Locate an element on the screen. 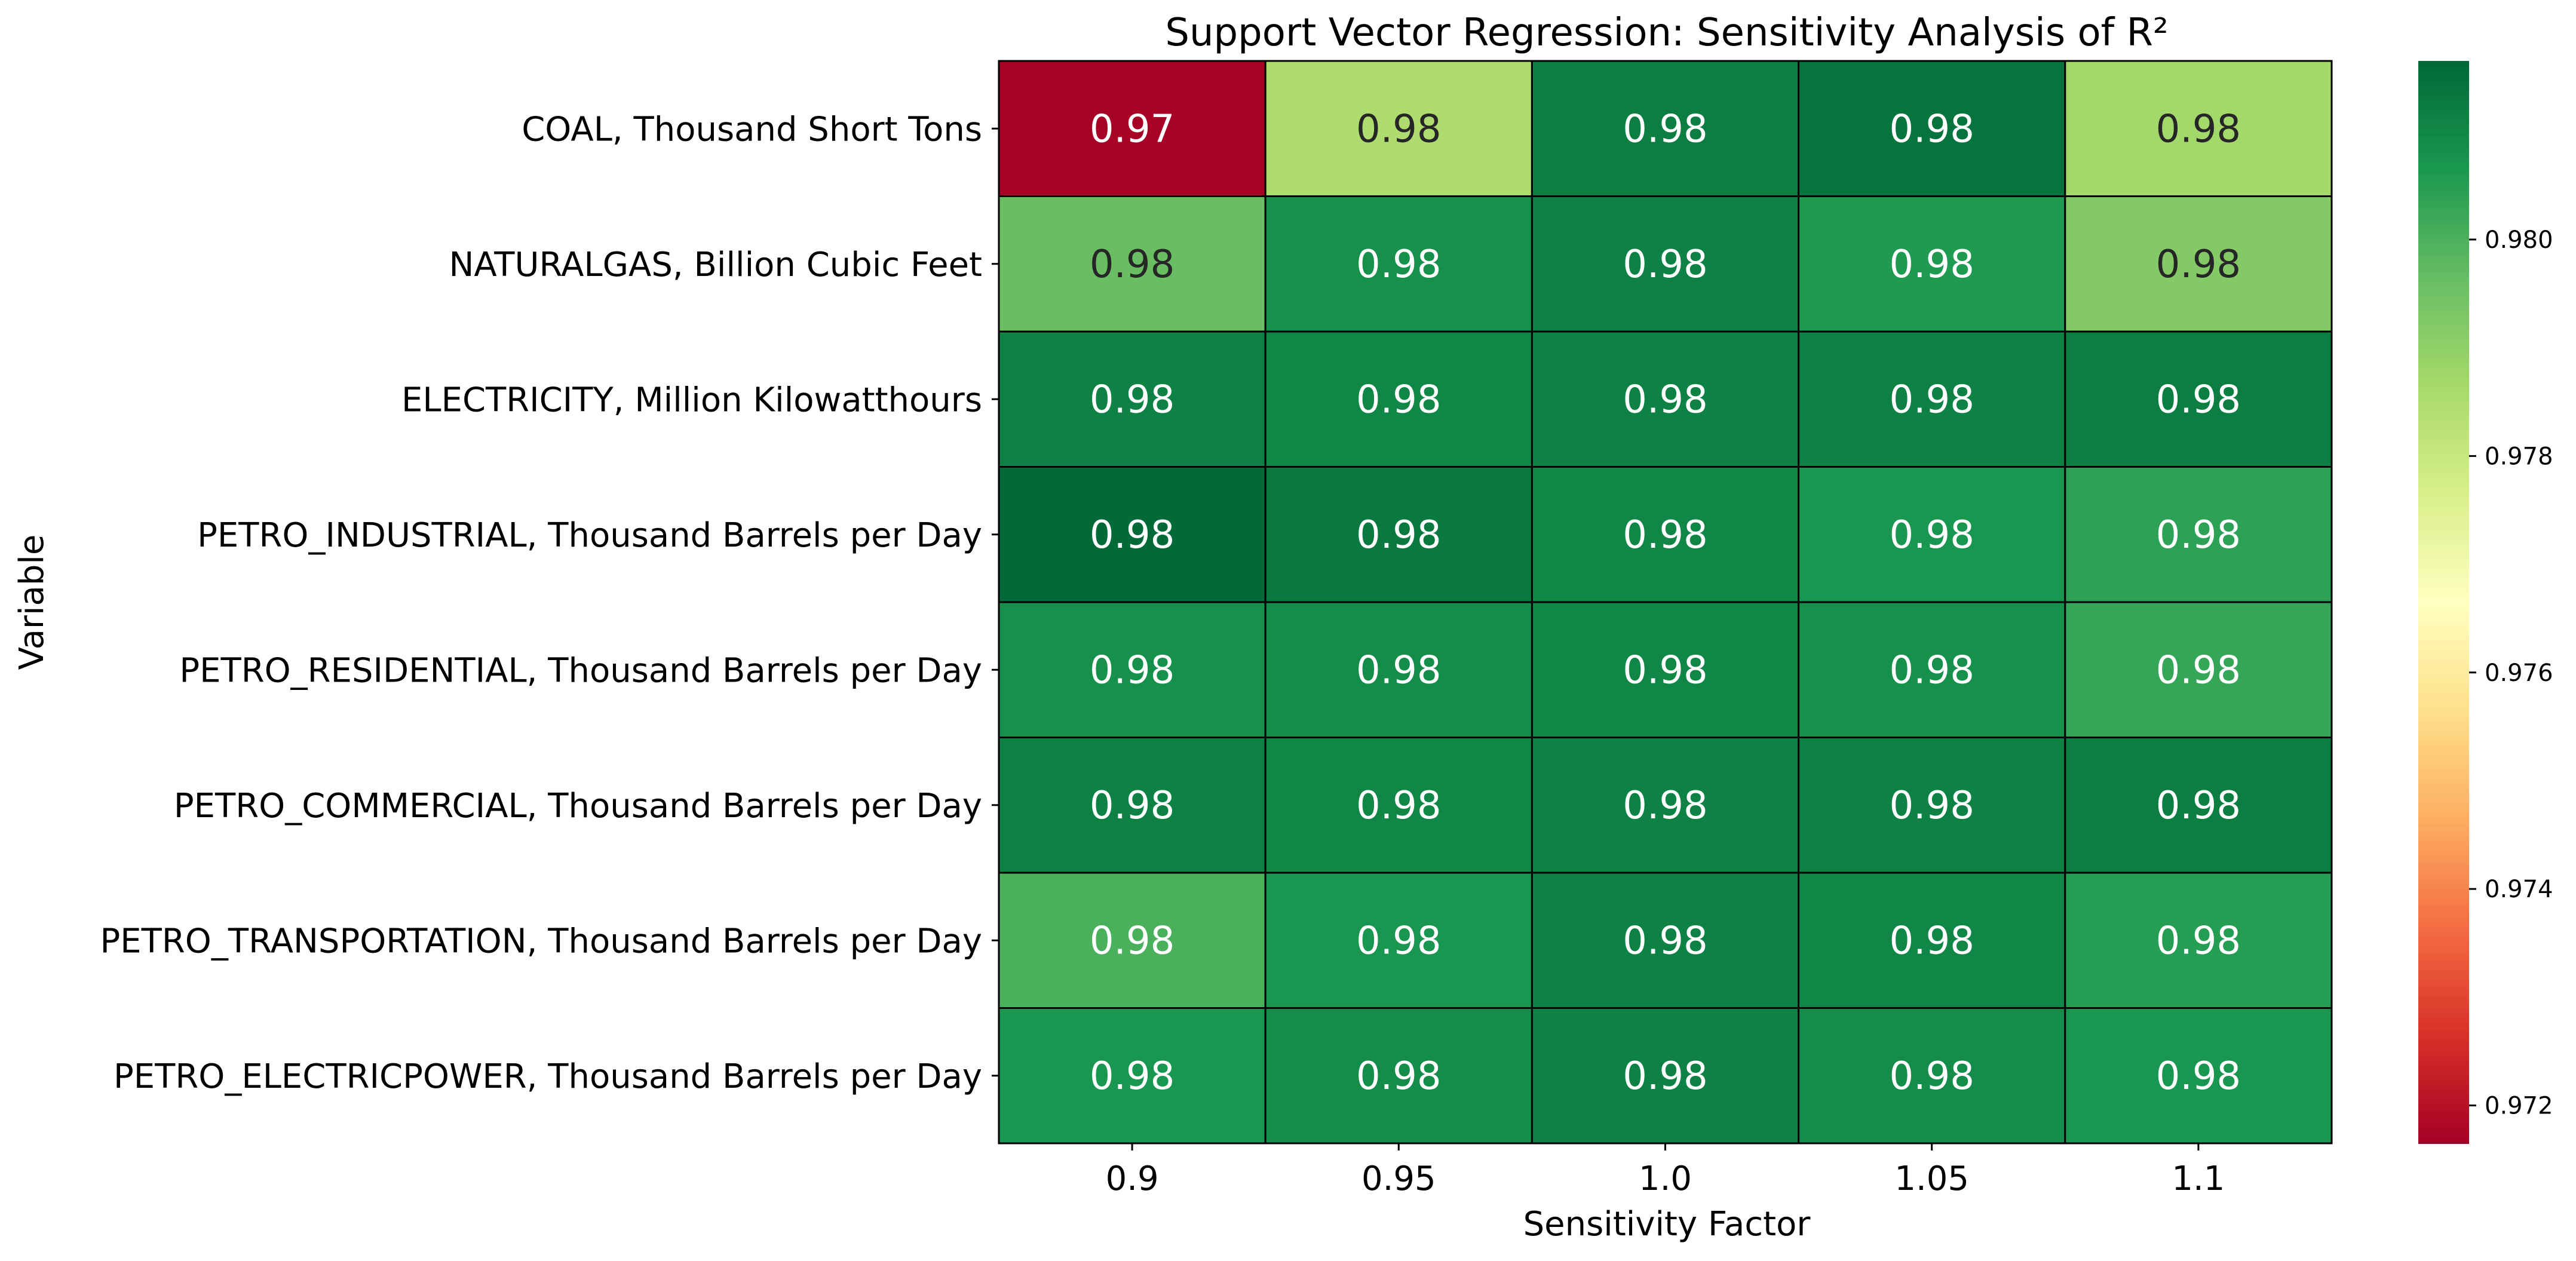 Image resolution: width=2576 pixels, height=1261 pixels. colorbar: 0.972 0.974 0.976 0.978 0.980 is located at coordinates (2486, 602).